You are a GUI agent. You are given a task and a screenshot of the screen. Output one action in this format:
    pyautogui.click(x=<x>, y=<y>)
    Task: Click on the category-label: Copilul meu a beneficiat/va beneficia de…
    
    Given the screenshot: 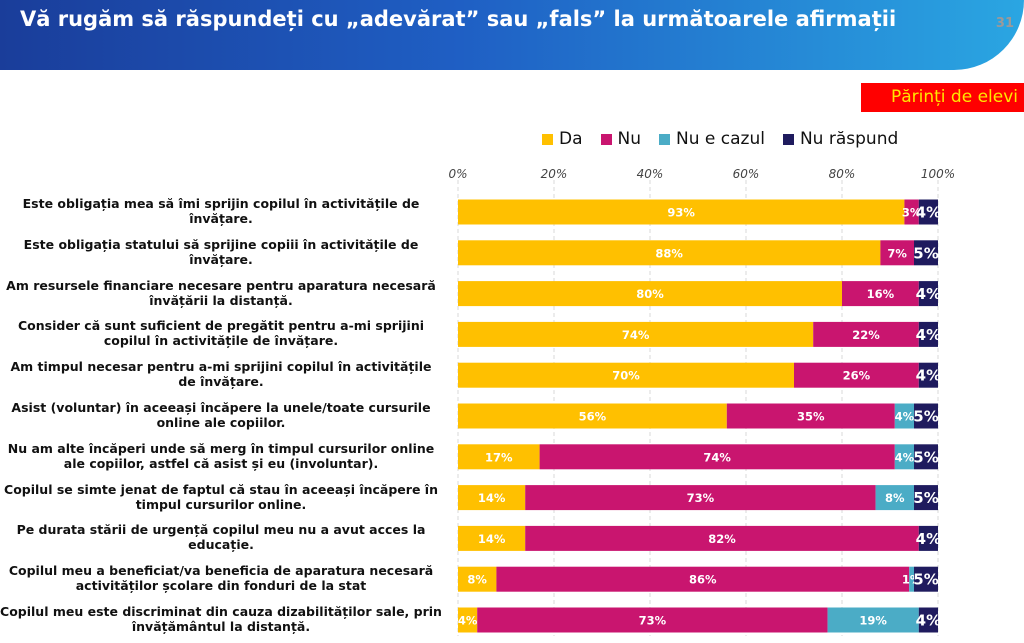 What is the action you would take?
    pyautogui.click(x=221, y=578)
    